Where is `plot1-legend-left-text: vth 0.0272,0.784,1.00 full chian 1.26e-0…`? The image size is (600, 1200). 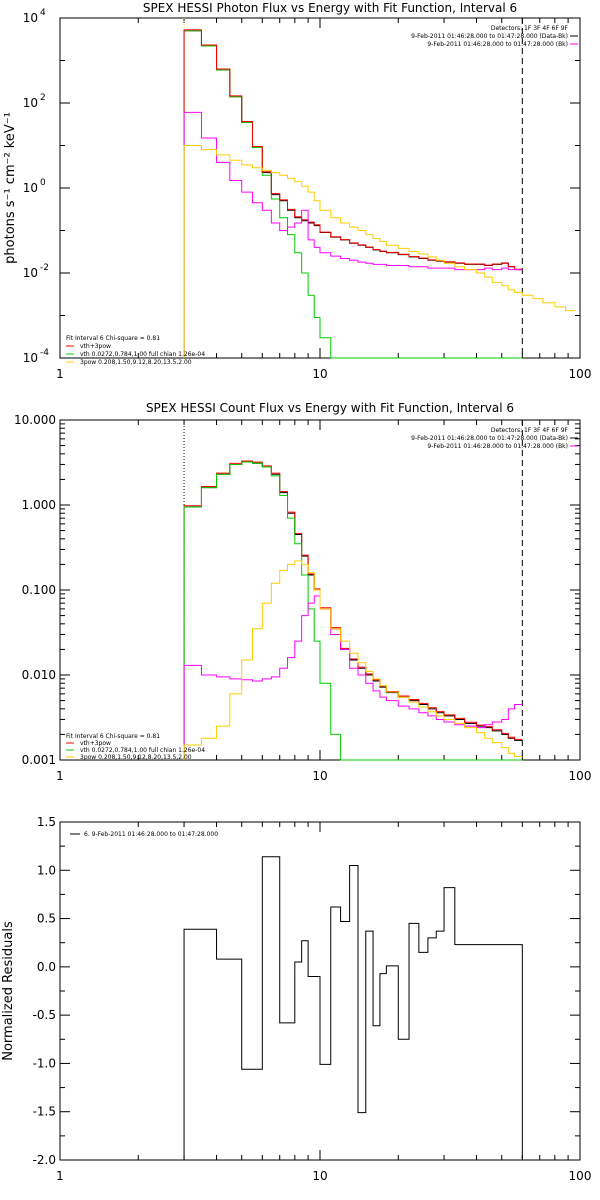 plot1-legend-left-text: vth 0.0272,0.784,1.00 full chian 1.26e-0… is located at coordinates (142, 354).